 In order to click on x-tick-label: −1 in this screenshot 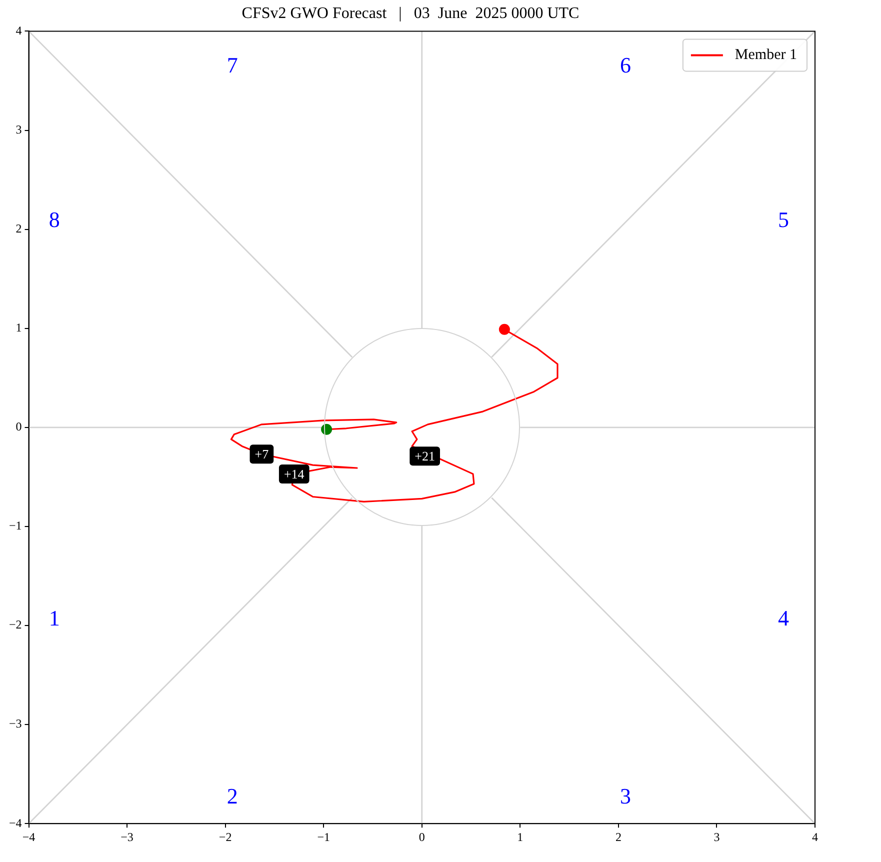, I will do `click(323, 837)`.